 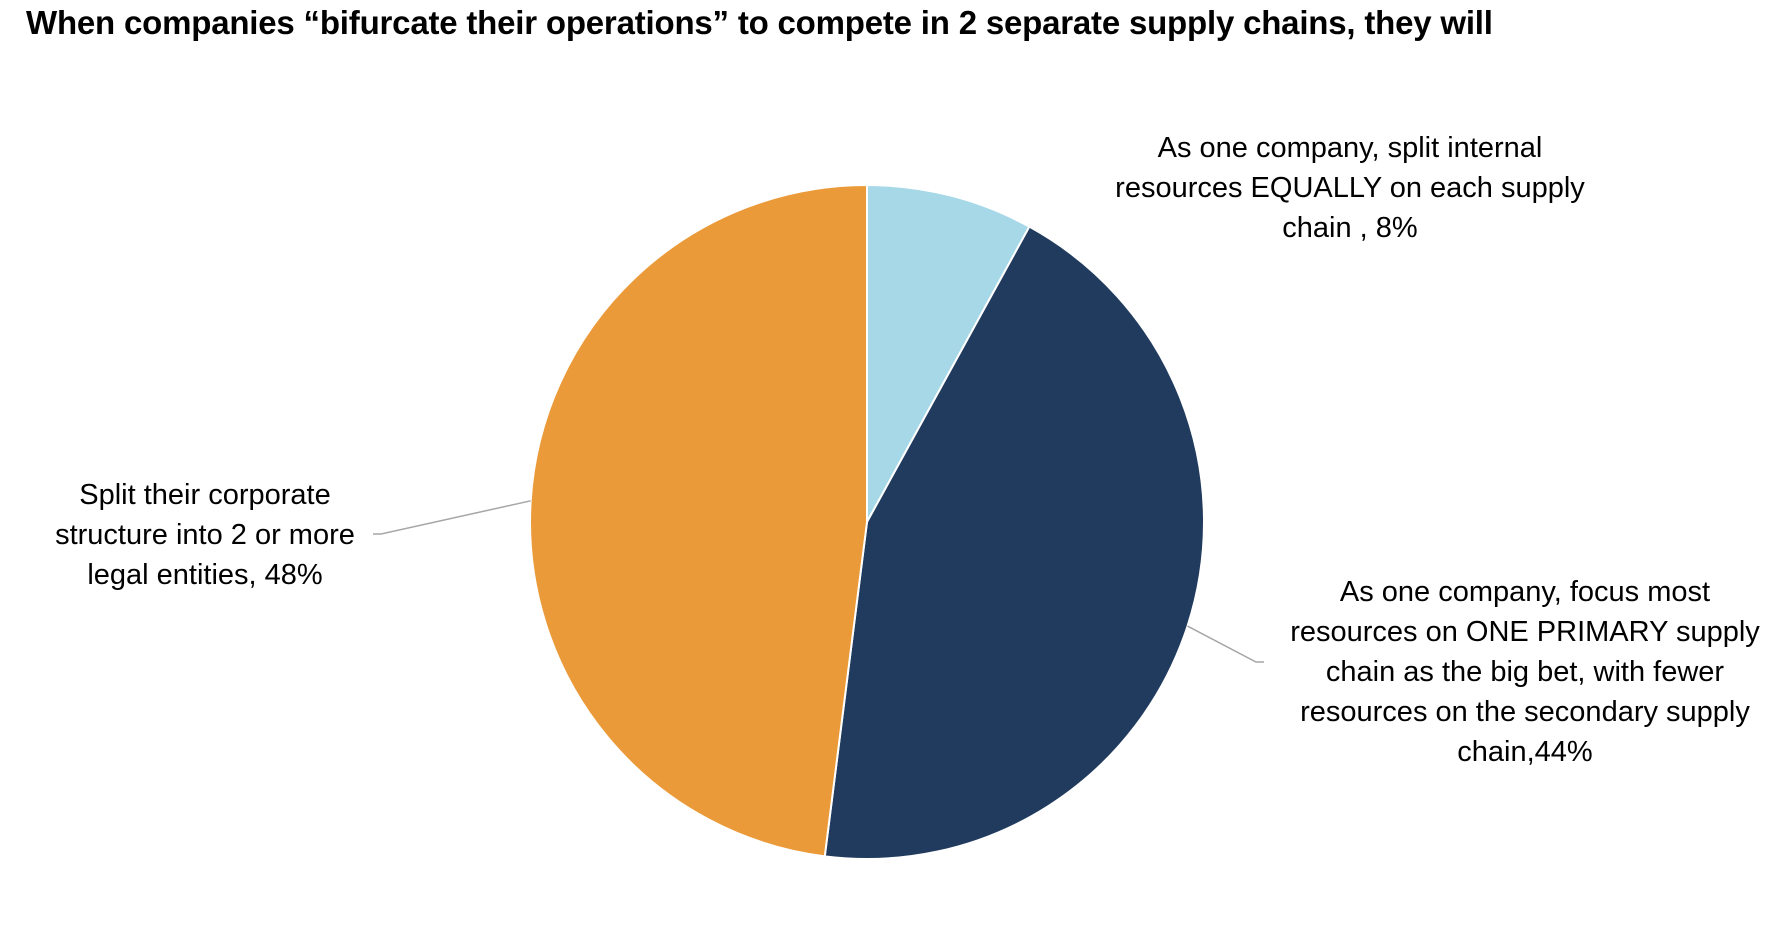 What do you see at coordinates (1525, 712) in the screenshot?
I see `slice-label-line: resources on the secondary supply` at bounding box center [1525, 712].